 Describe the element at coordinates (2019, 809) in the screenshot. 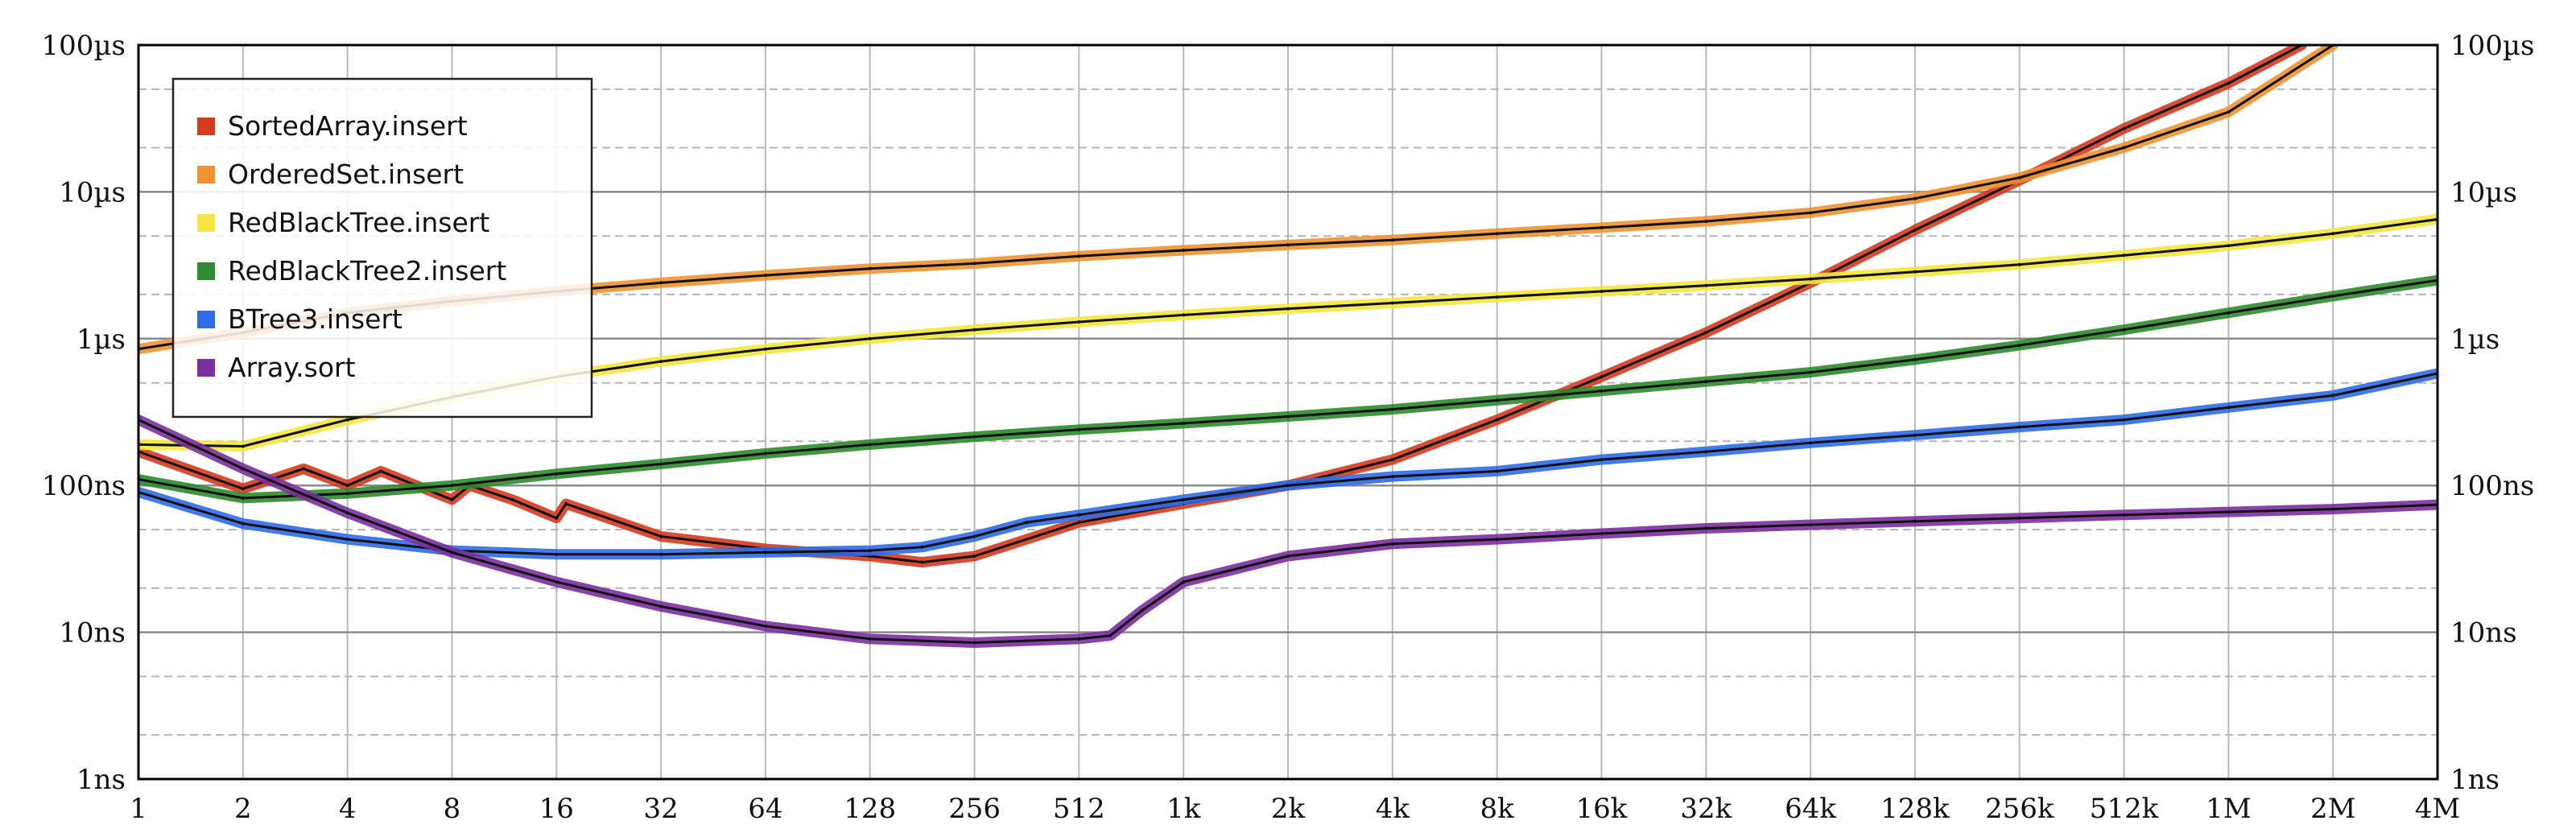

I see `x-tick-label: 256k` at that location.